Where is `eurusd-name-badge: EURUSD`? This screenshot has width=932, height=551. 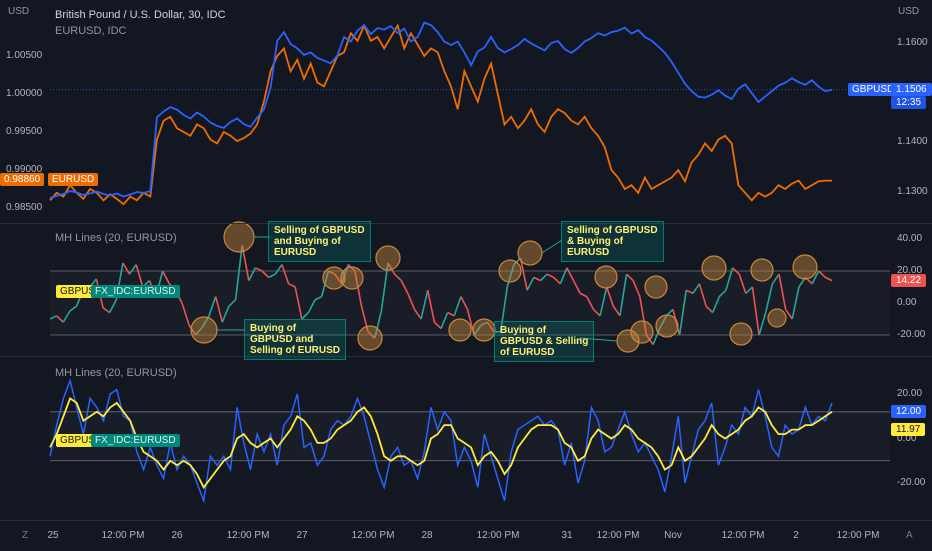 eurusd-name-badge: EURUSD is located at coordinates (73, 179).